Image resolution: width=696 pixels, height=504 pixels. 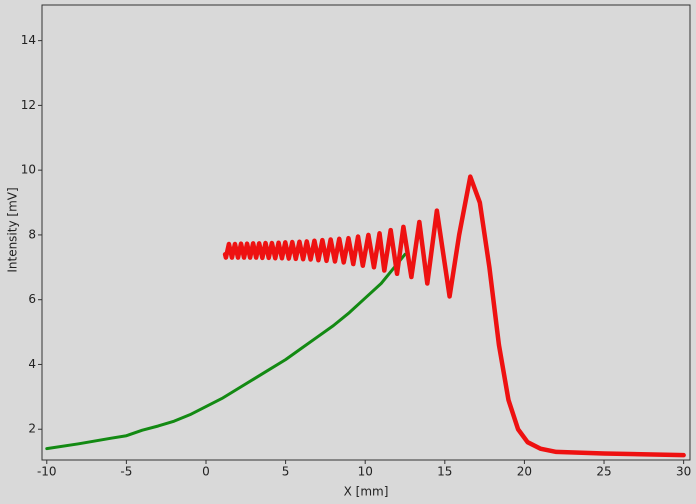 I want to click on x-tick-label: 15, so click(x=444, y=472).